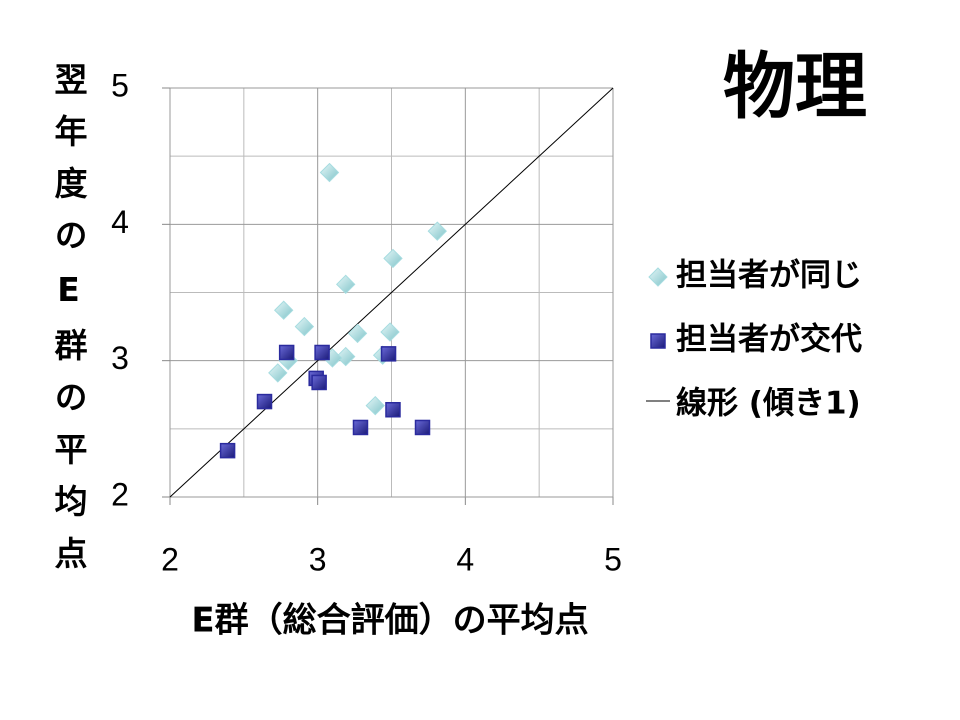  Describe the element at coordinates (769, 340) in the screenshot. I see `legend-label: 担当者が交代` at that location.